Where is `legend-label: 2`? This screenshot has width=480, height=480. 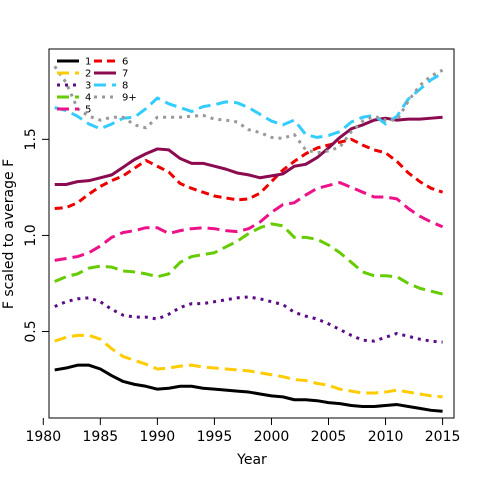 legend-label: 2 is located at coordinates (88, 74).